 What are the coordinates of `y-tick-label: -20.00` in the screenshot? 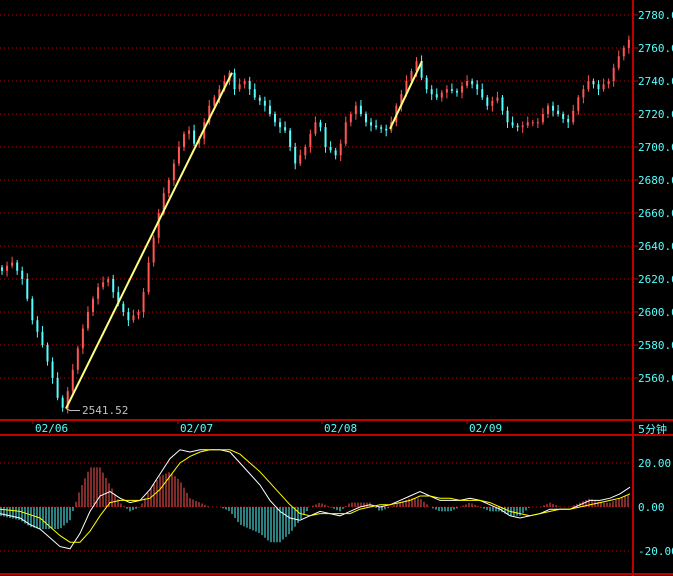 It's located at (655, 551).